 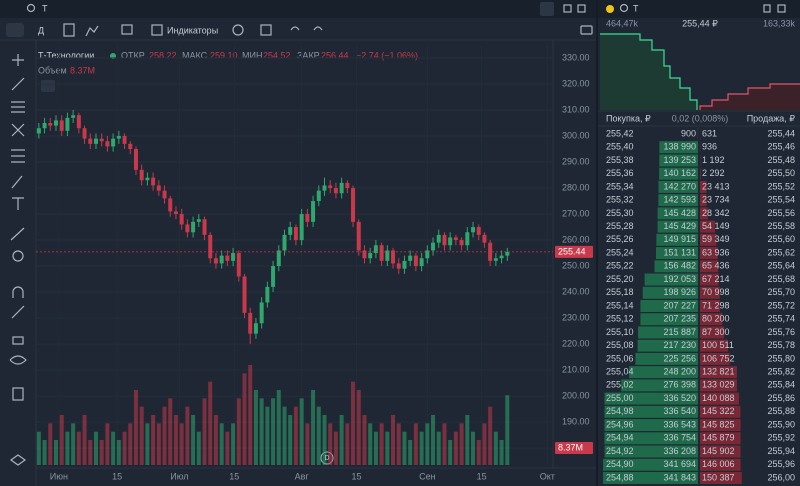 What do you see at coordinates (767, 8) in the screenshot?
I see `ob-pause` at bounding box center [767, 8].